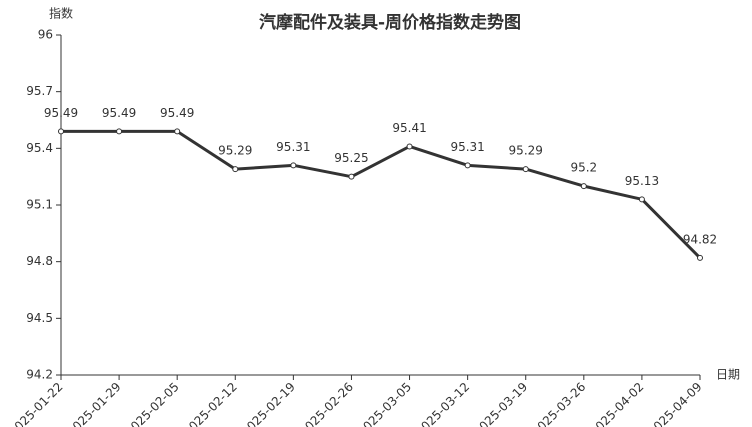 Image resolution: width=752 pixels, height=427 pixels. What do you see at coordinates (39, 261) in the screenshot?
I see `y-tick-label: 94.8` at bounding box center [39, 261].